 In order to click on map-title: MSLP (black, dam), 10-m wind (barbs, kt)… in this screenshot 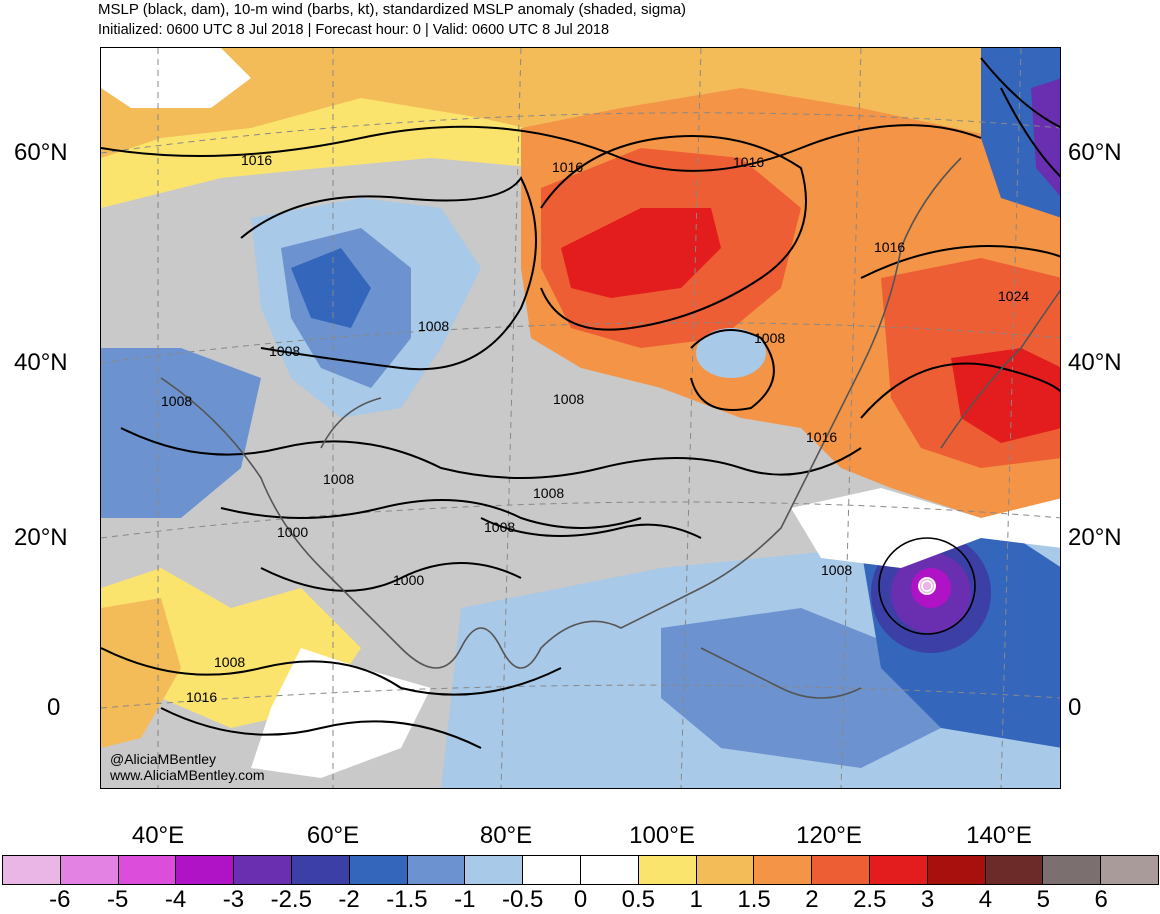, I will do `click(392, 9)`.